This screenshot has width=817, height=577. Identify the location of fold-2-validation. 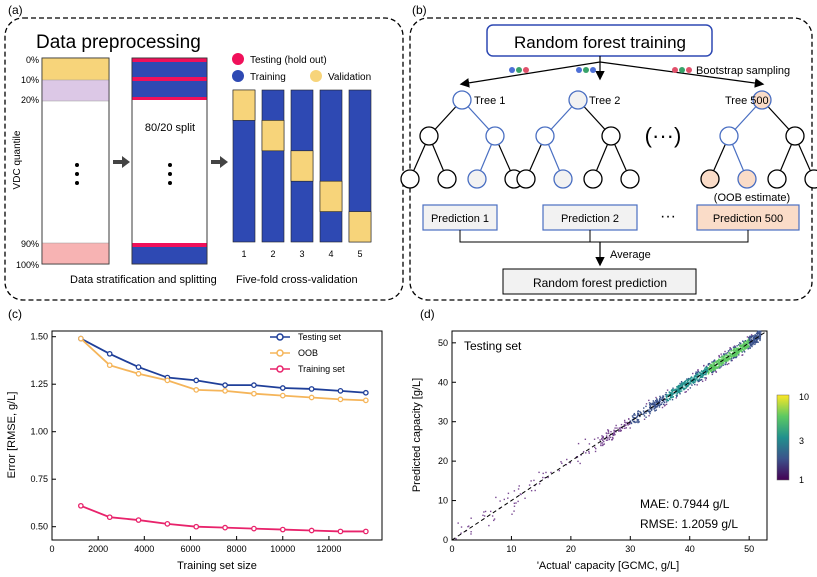
(273, 136).